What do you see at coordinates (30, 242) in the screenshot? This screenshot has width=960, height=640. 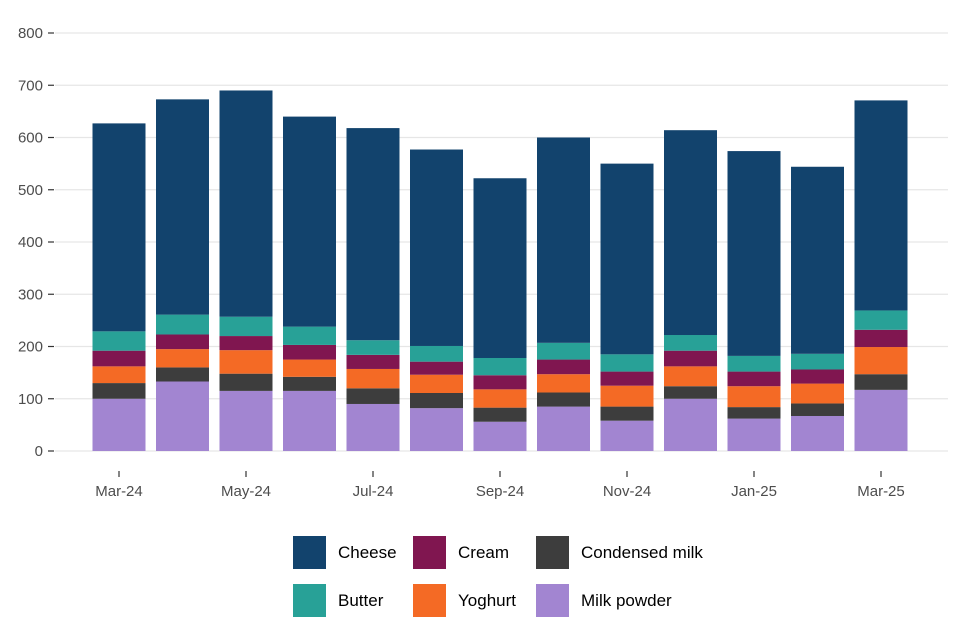 I see `y-tick-label: 400` at bounding box center [30, 242].